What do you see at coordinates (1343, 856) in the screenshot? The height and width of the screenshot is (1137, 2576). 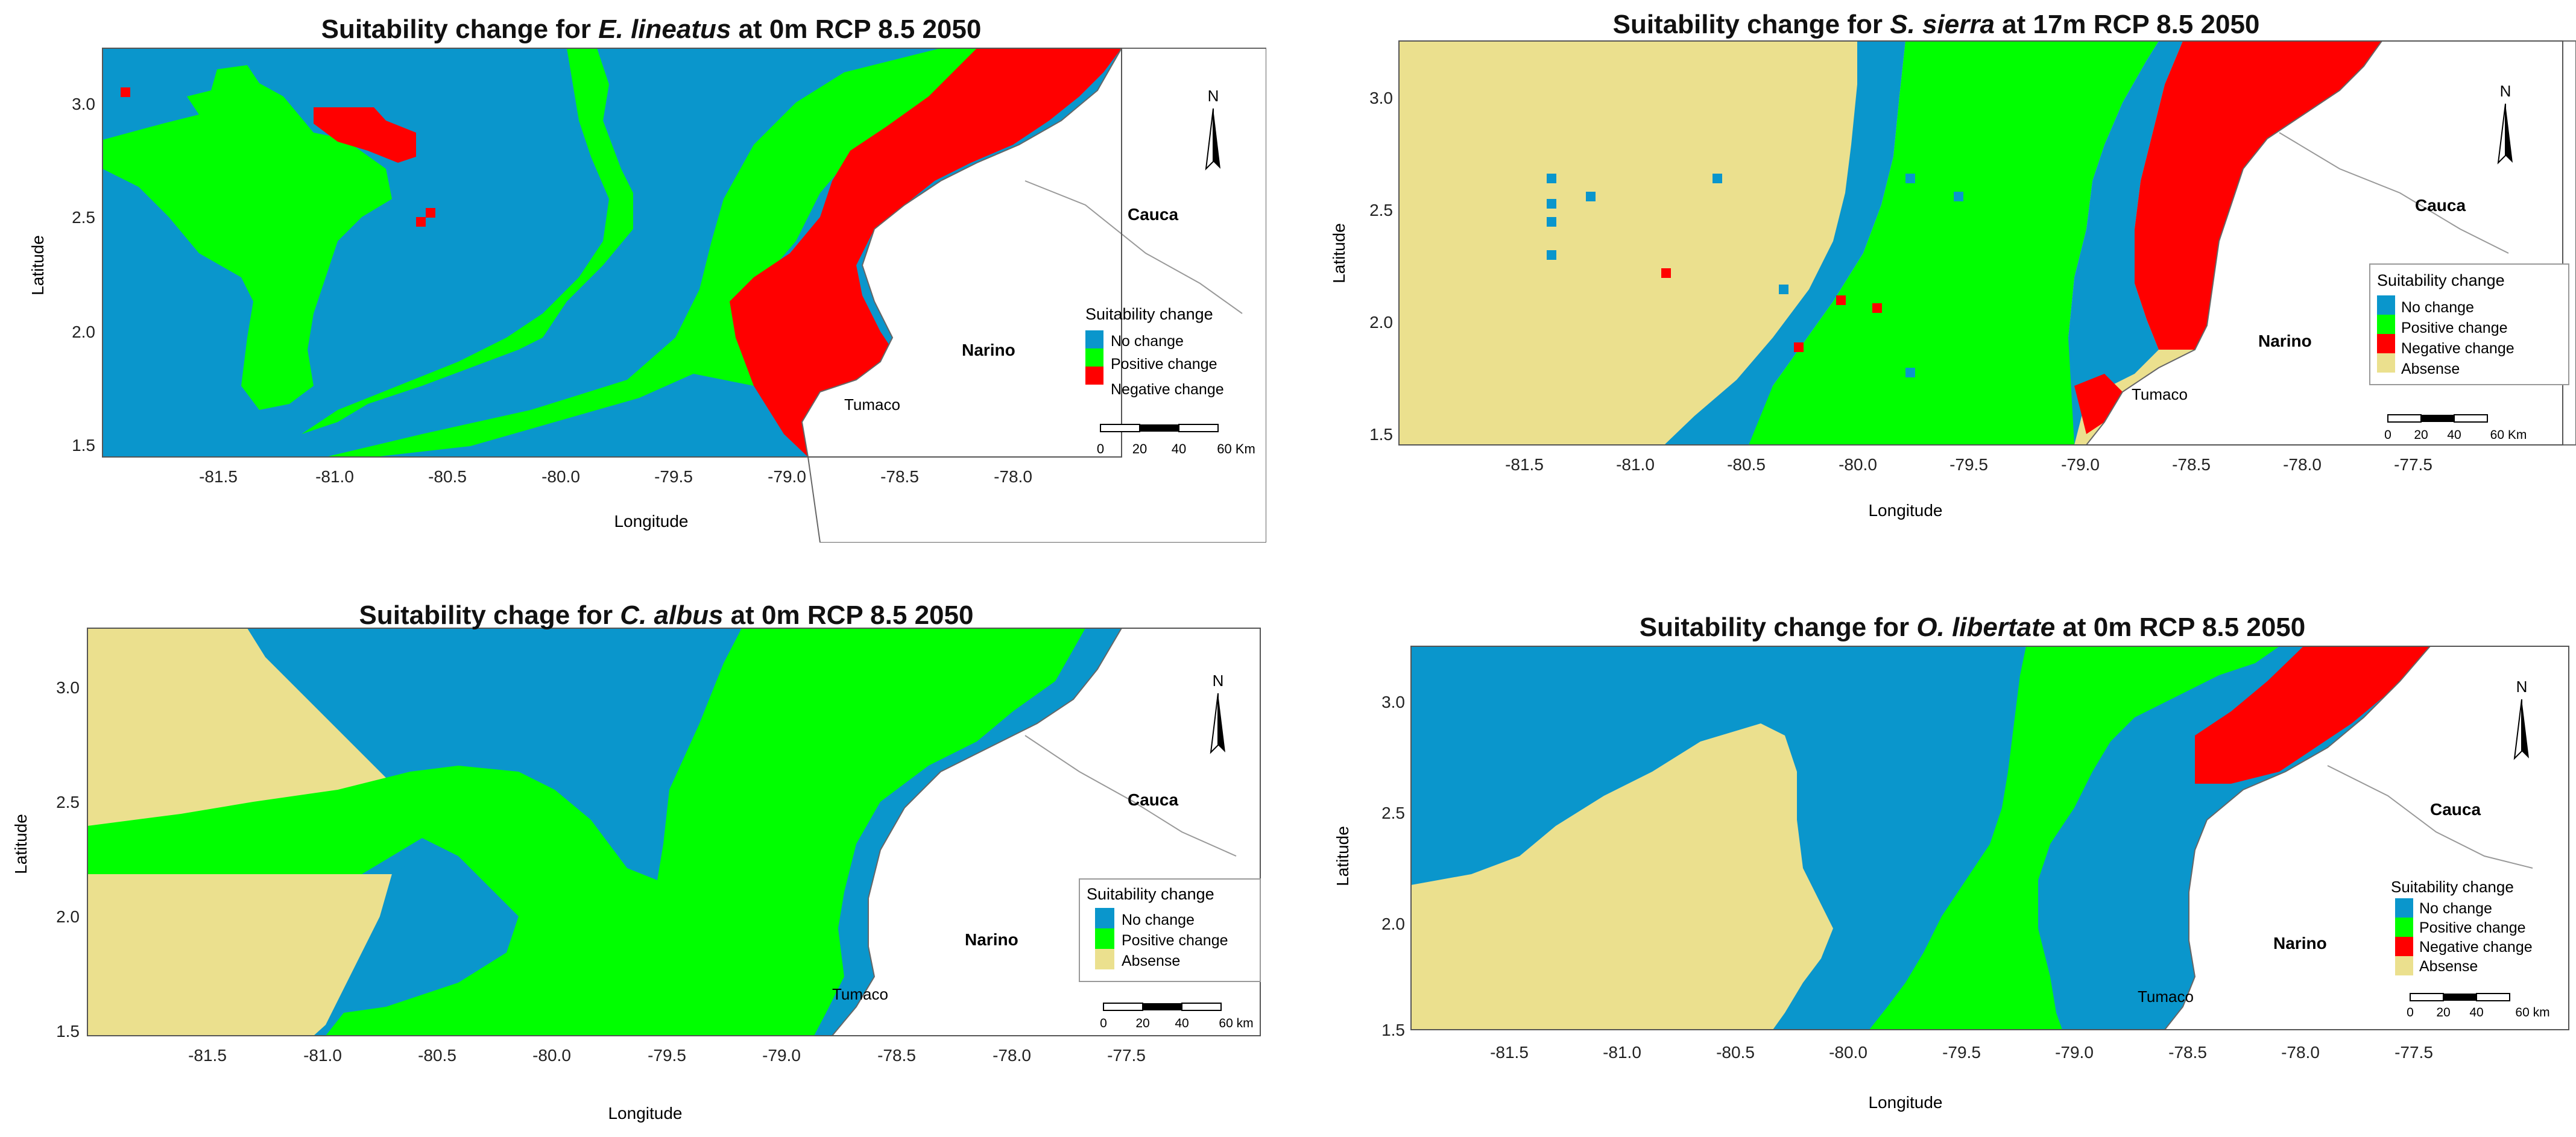 I see `y-axis-label: Latitude` at bounding box center [1343, 856].